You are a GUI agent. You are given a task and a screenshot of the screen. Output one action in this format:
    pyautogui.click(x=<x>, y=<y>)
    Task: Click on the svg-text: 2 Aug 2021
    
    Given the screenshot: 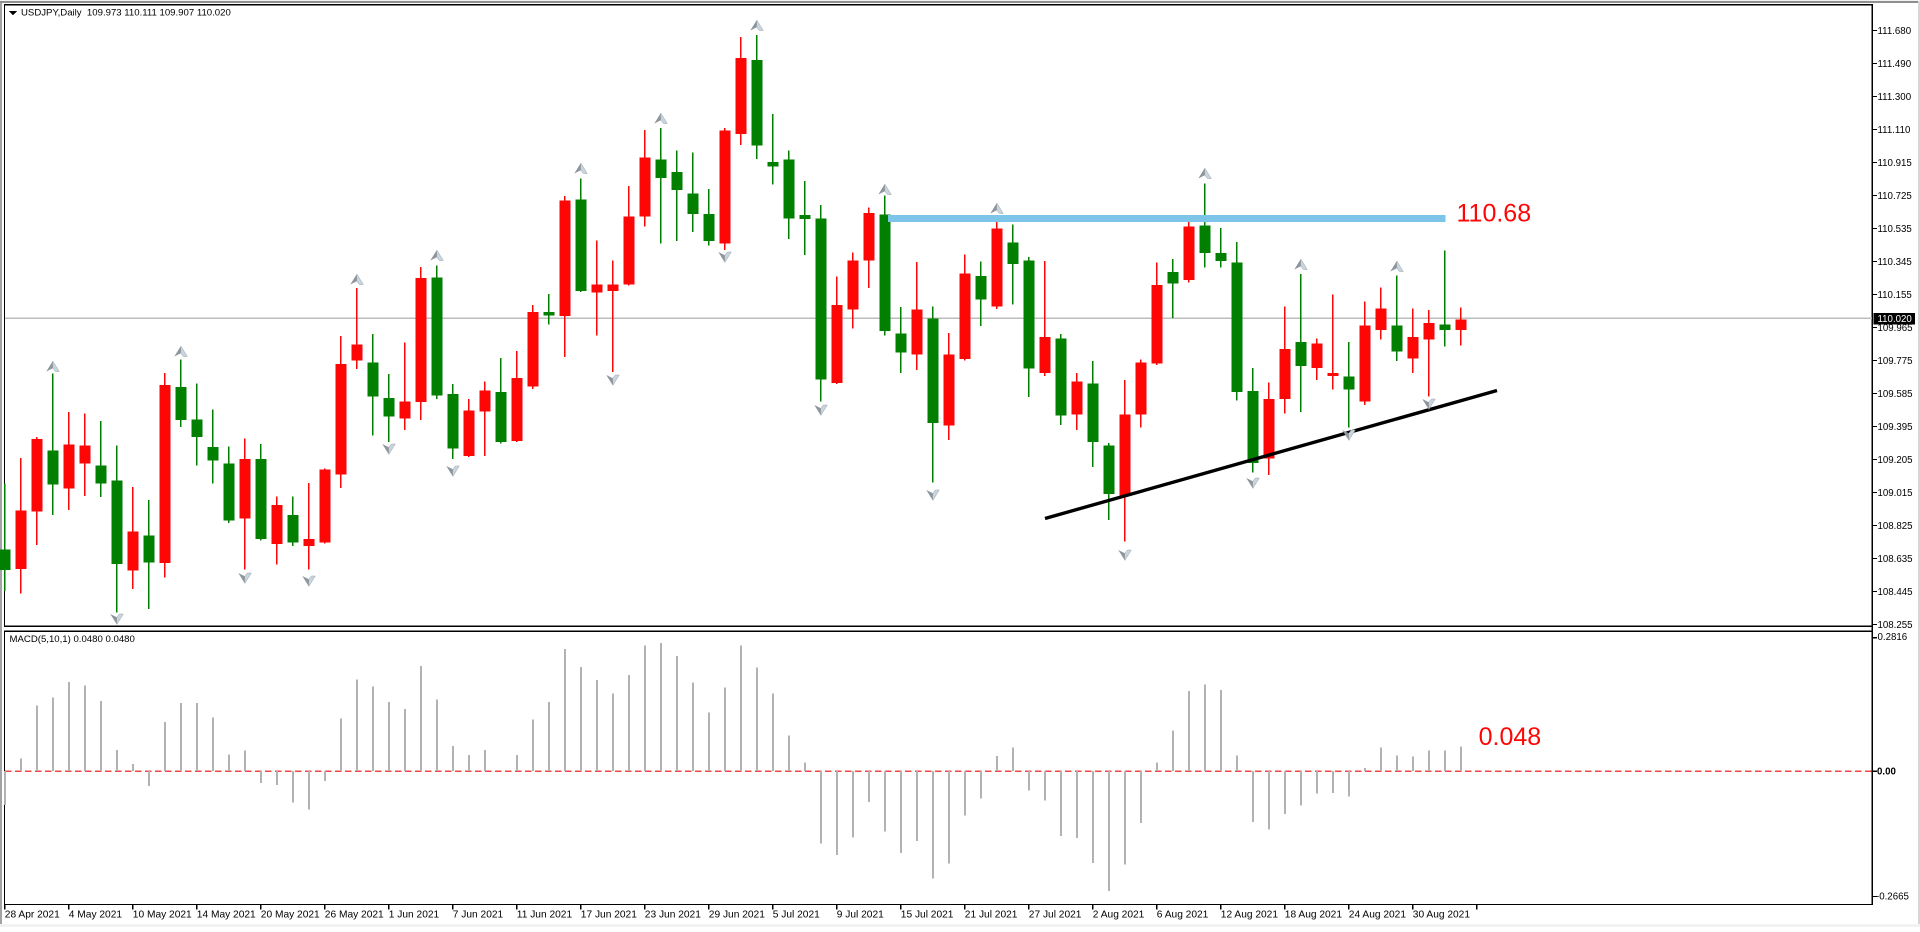 What is the action you would take?
    pyautogui.click(x=1119, y=915)
    